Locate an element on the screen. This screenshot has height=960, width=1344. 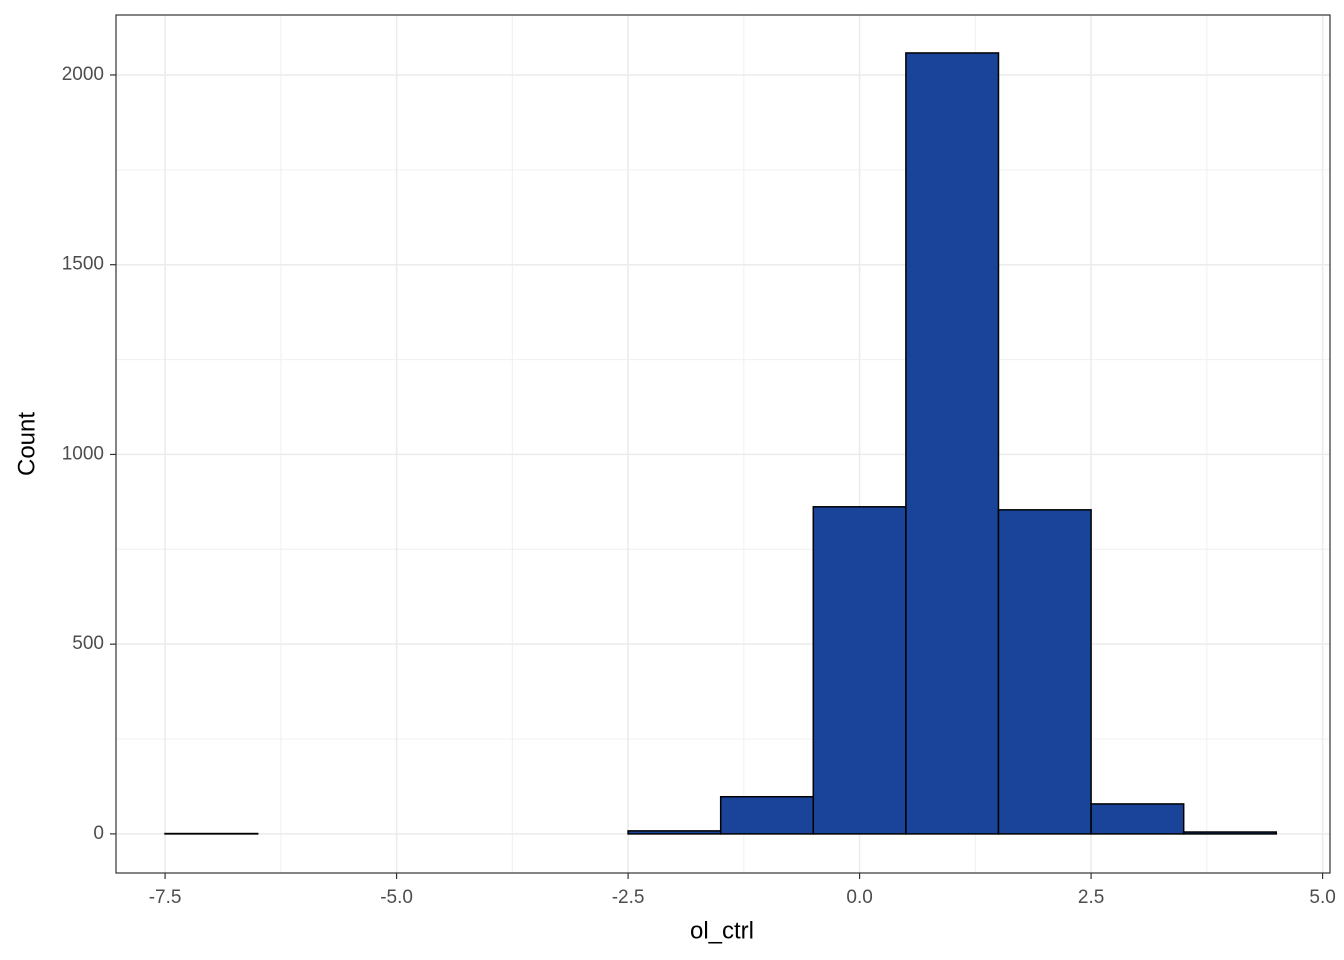
y-tick-label: 1000 is located at coordinates (83, 453).